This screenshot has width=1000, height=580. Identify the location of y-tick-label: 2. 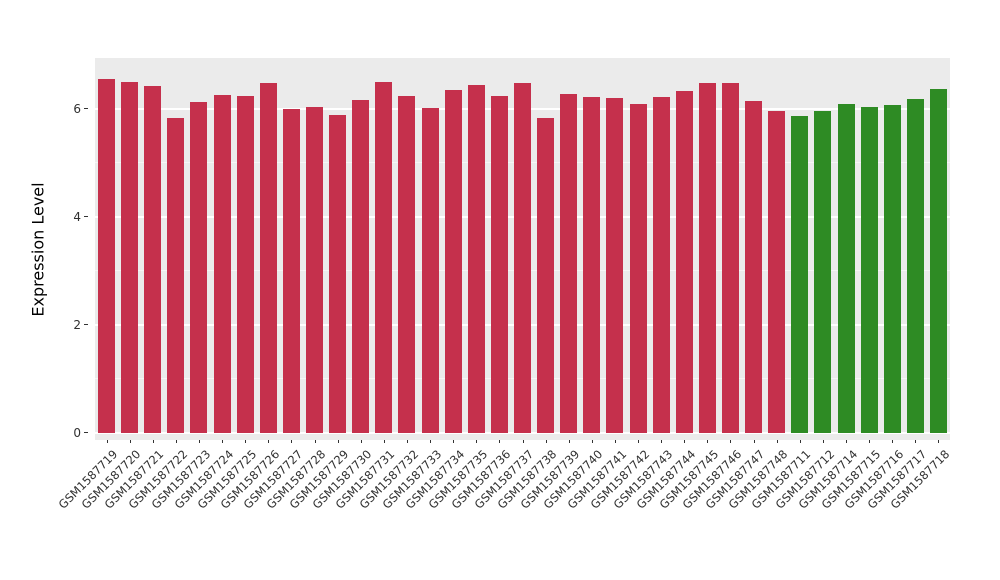
(77, 324).